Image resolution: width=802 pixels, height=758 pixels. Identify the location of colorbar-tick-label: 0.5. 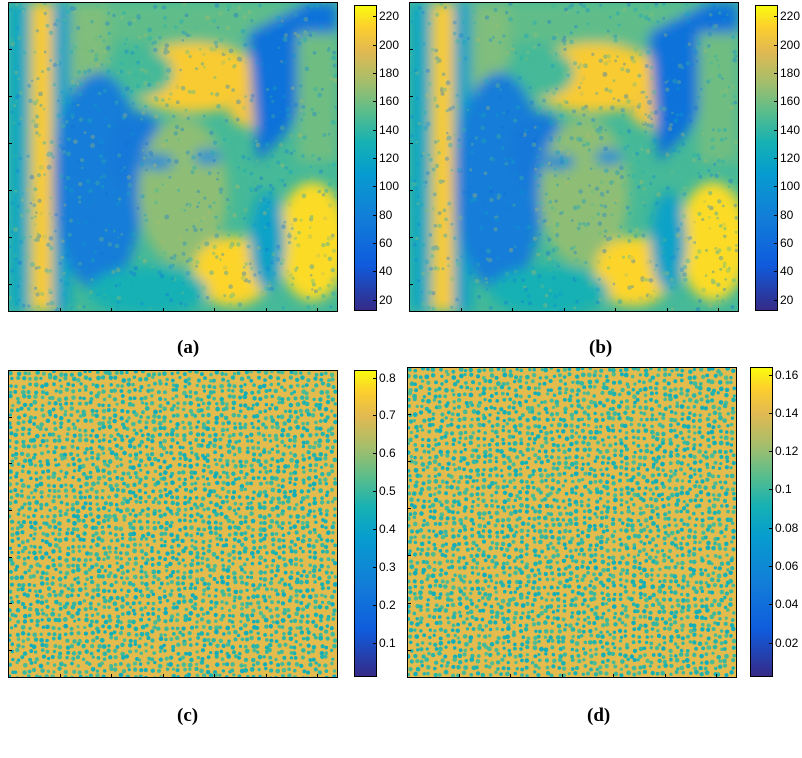
(384, 491).